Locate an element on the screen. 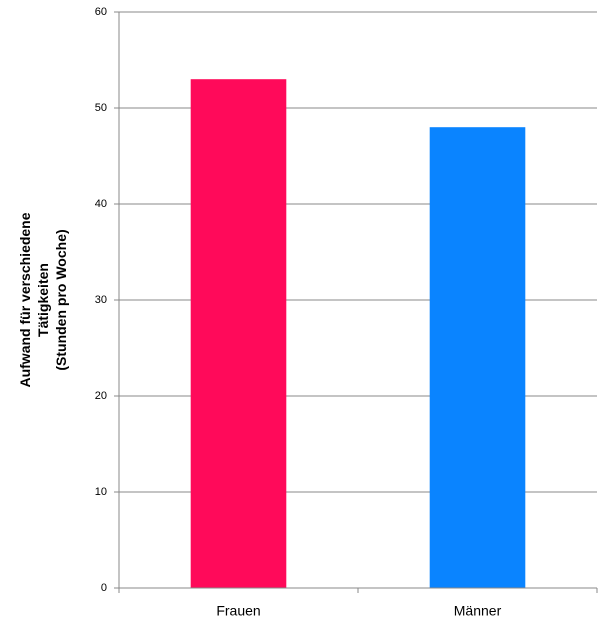 Image resolution: width=598 pixels, height=627 pixels. y-tick-label: 30 is located at coordinates (101, 300).